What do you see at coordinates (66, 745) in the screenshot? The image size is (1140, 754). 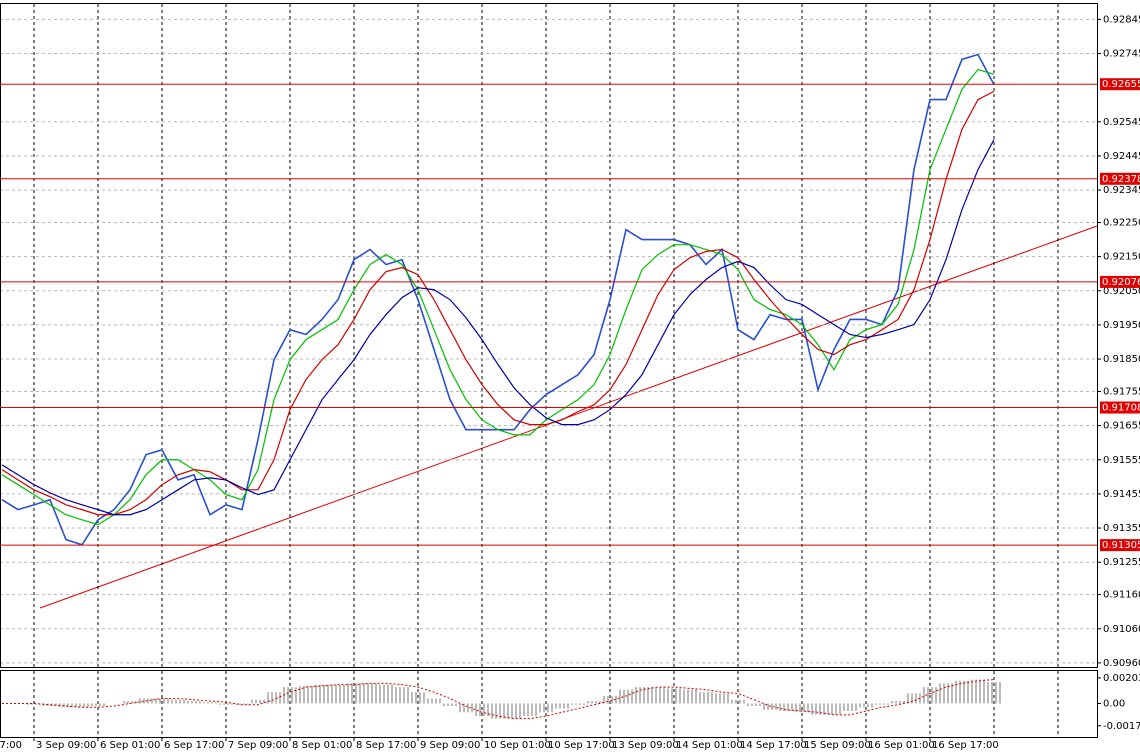 I see `x-tick-label: 3 Sep 09:00` at bounding box center [66, 745].